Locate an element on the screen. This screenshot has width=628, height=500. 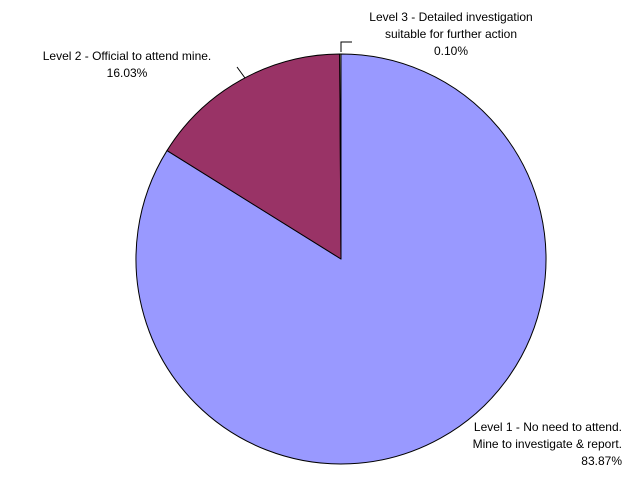
data-label-level-2: Level 2 - Official to attend mine. 16.03% is located at coordinates (127, 64).